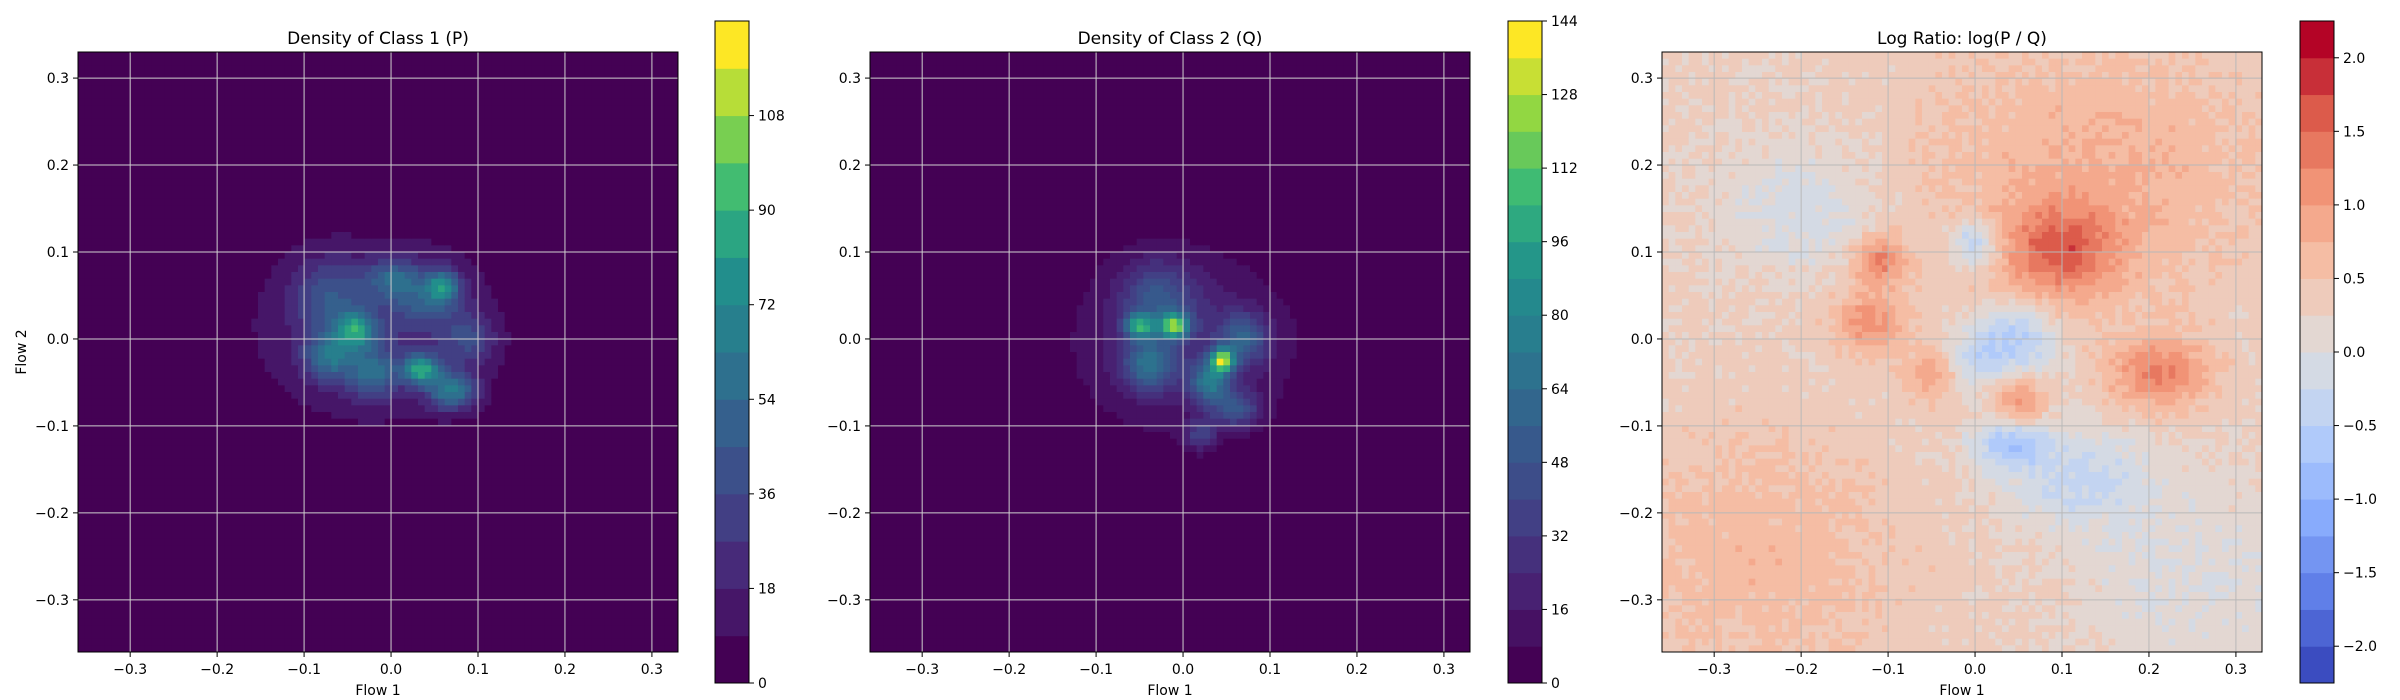 The width and height of the screenshot is (2400, 700). I want to click on colorbar-tick-label: 16, so click(1560, 610).